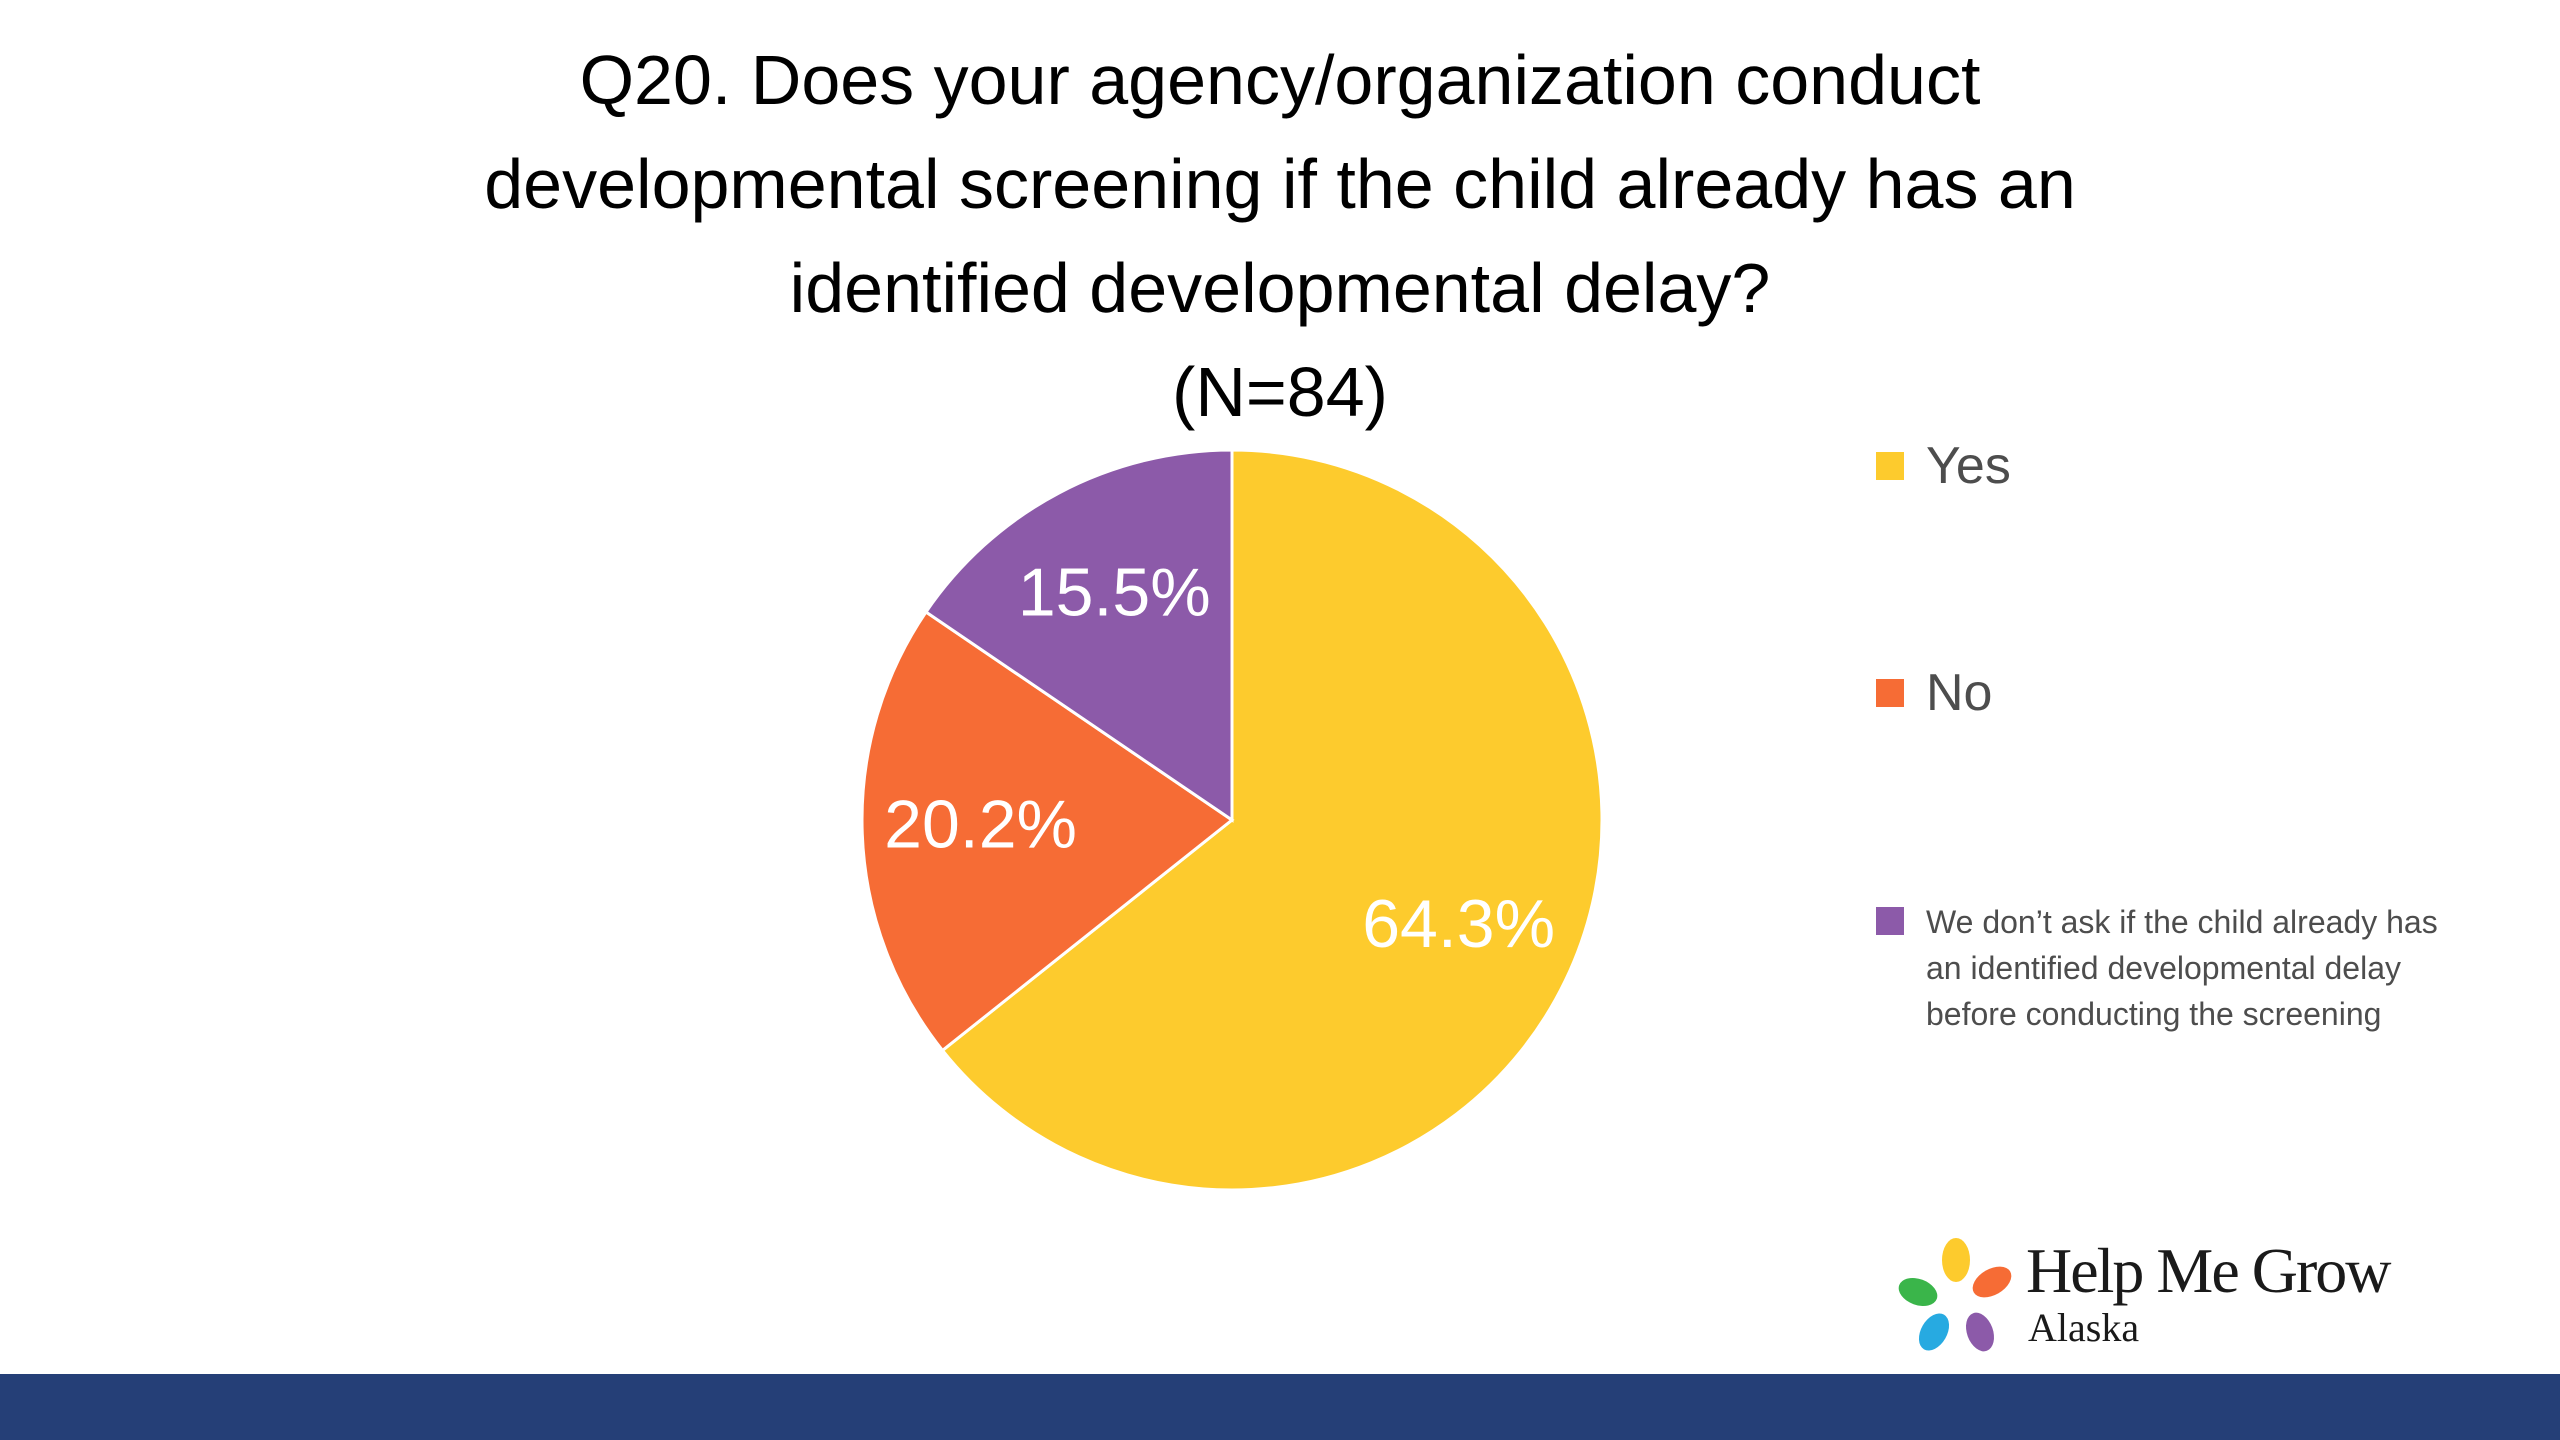 This screenshot has height=1440, width=2560. What do you see at coordinates (2084, 1327) in the screenshot?
I see `logo-subtitle: Alaska` at bounding box center [2084, 1327].